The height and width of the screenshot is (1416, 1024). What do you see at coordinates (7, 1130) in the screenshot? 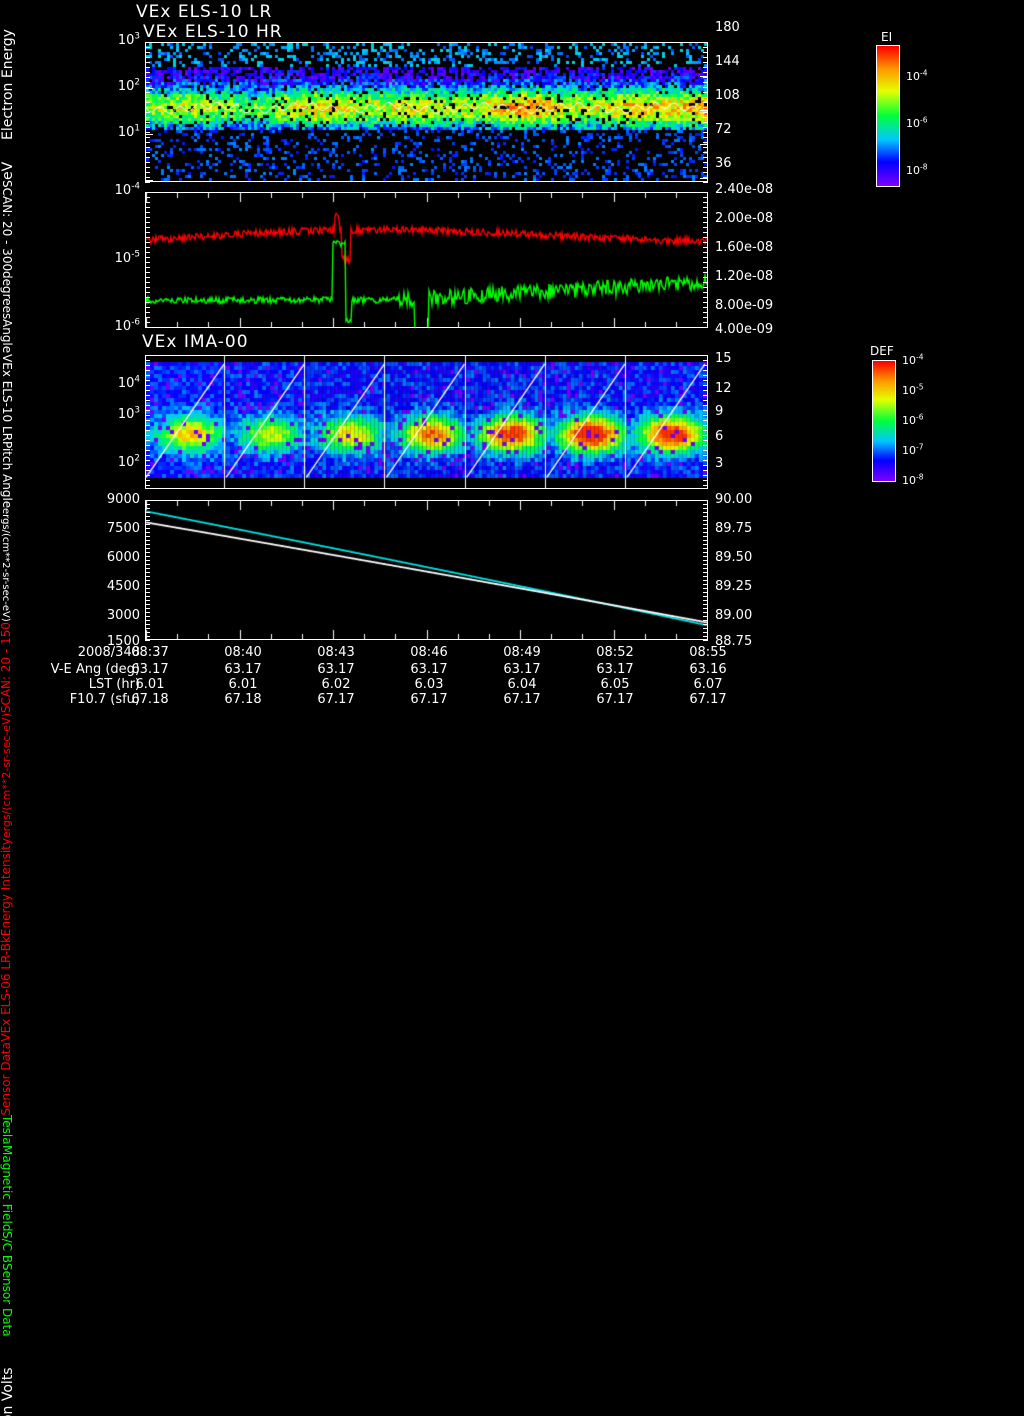
I see `panel2-right-label-tesla: Tesla` at bounding box center [7, 1130].